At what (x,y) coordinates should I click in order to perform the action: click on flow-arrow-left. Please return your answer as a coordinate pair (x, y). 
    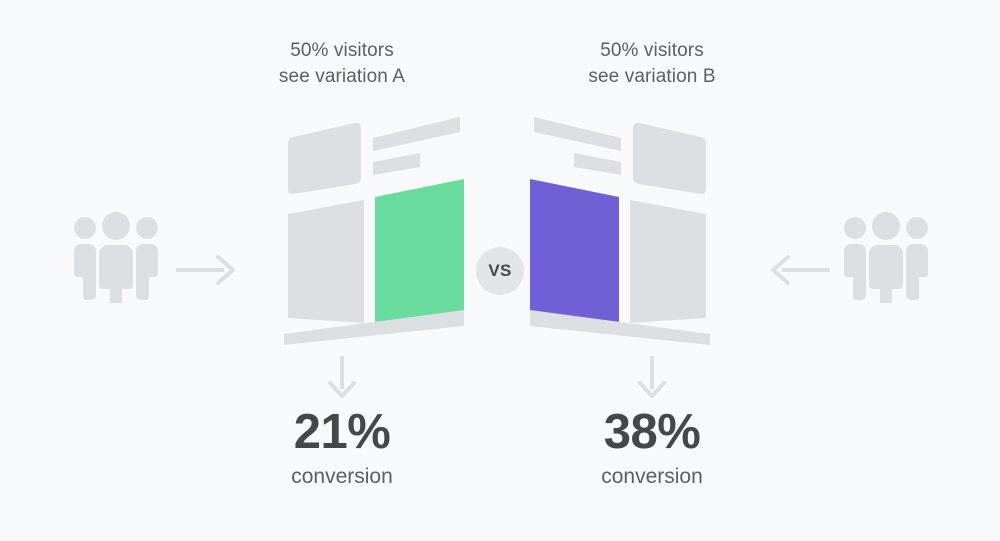
    Looking at the image, I should click on (799, 270).